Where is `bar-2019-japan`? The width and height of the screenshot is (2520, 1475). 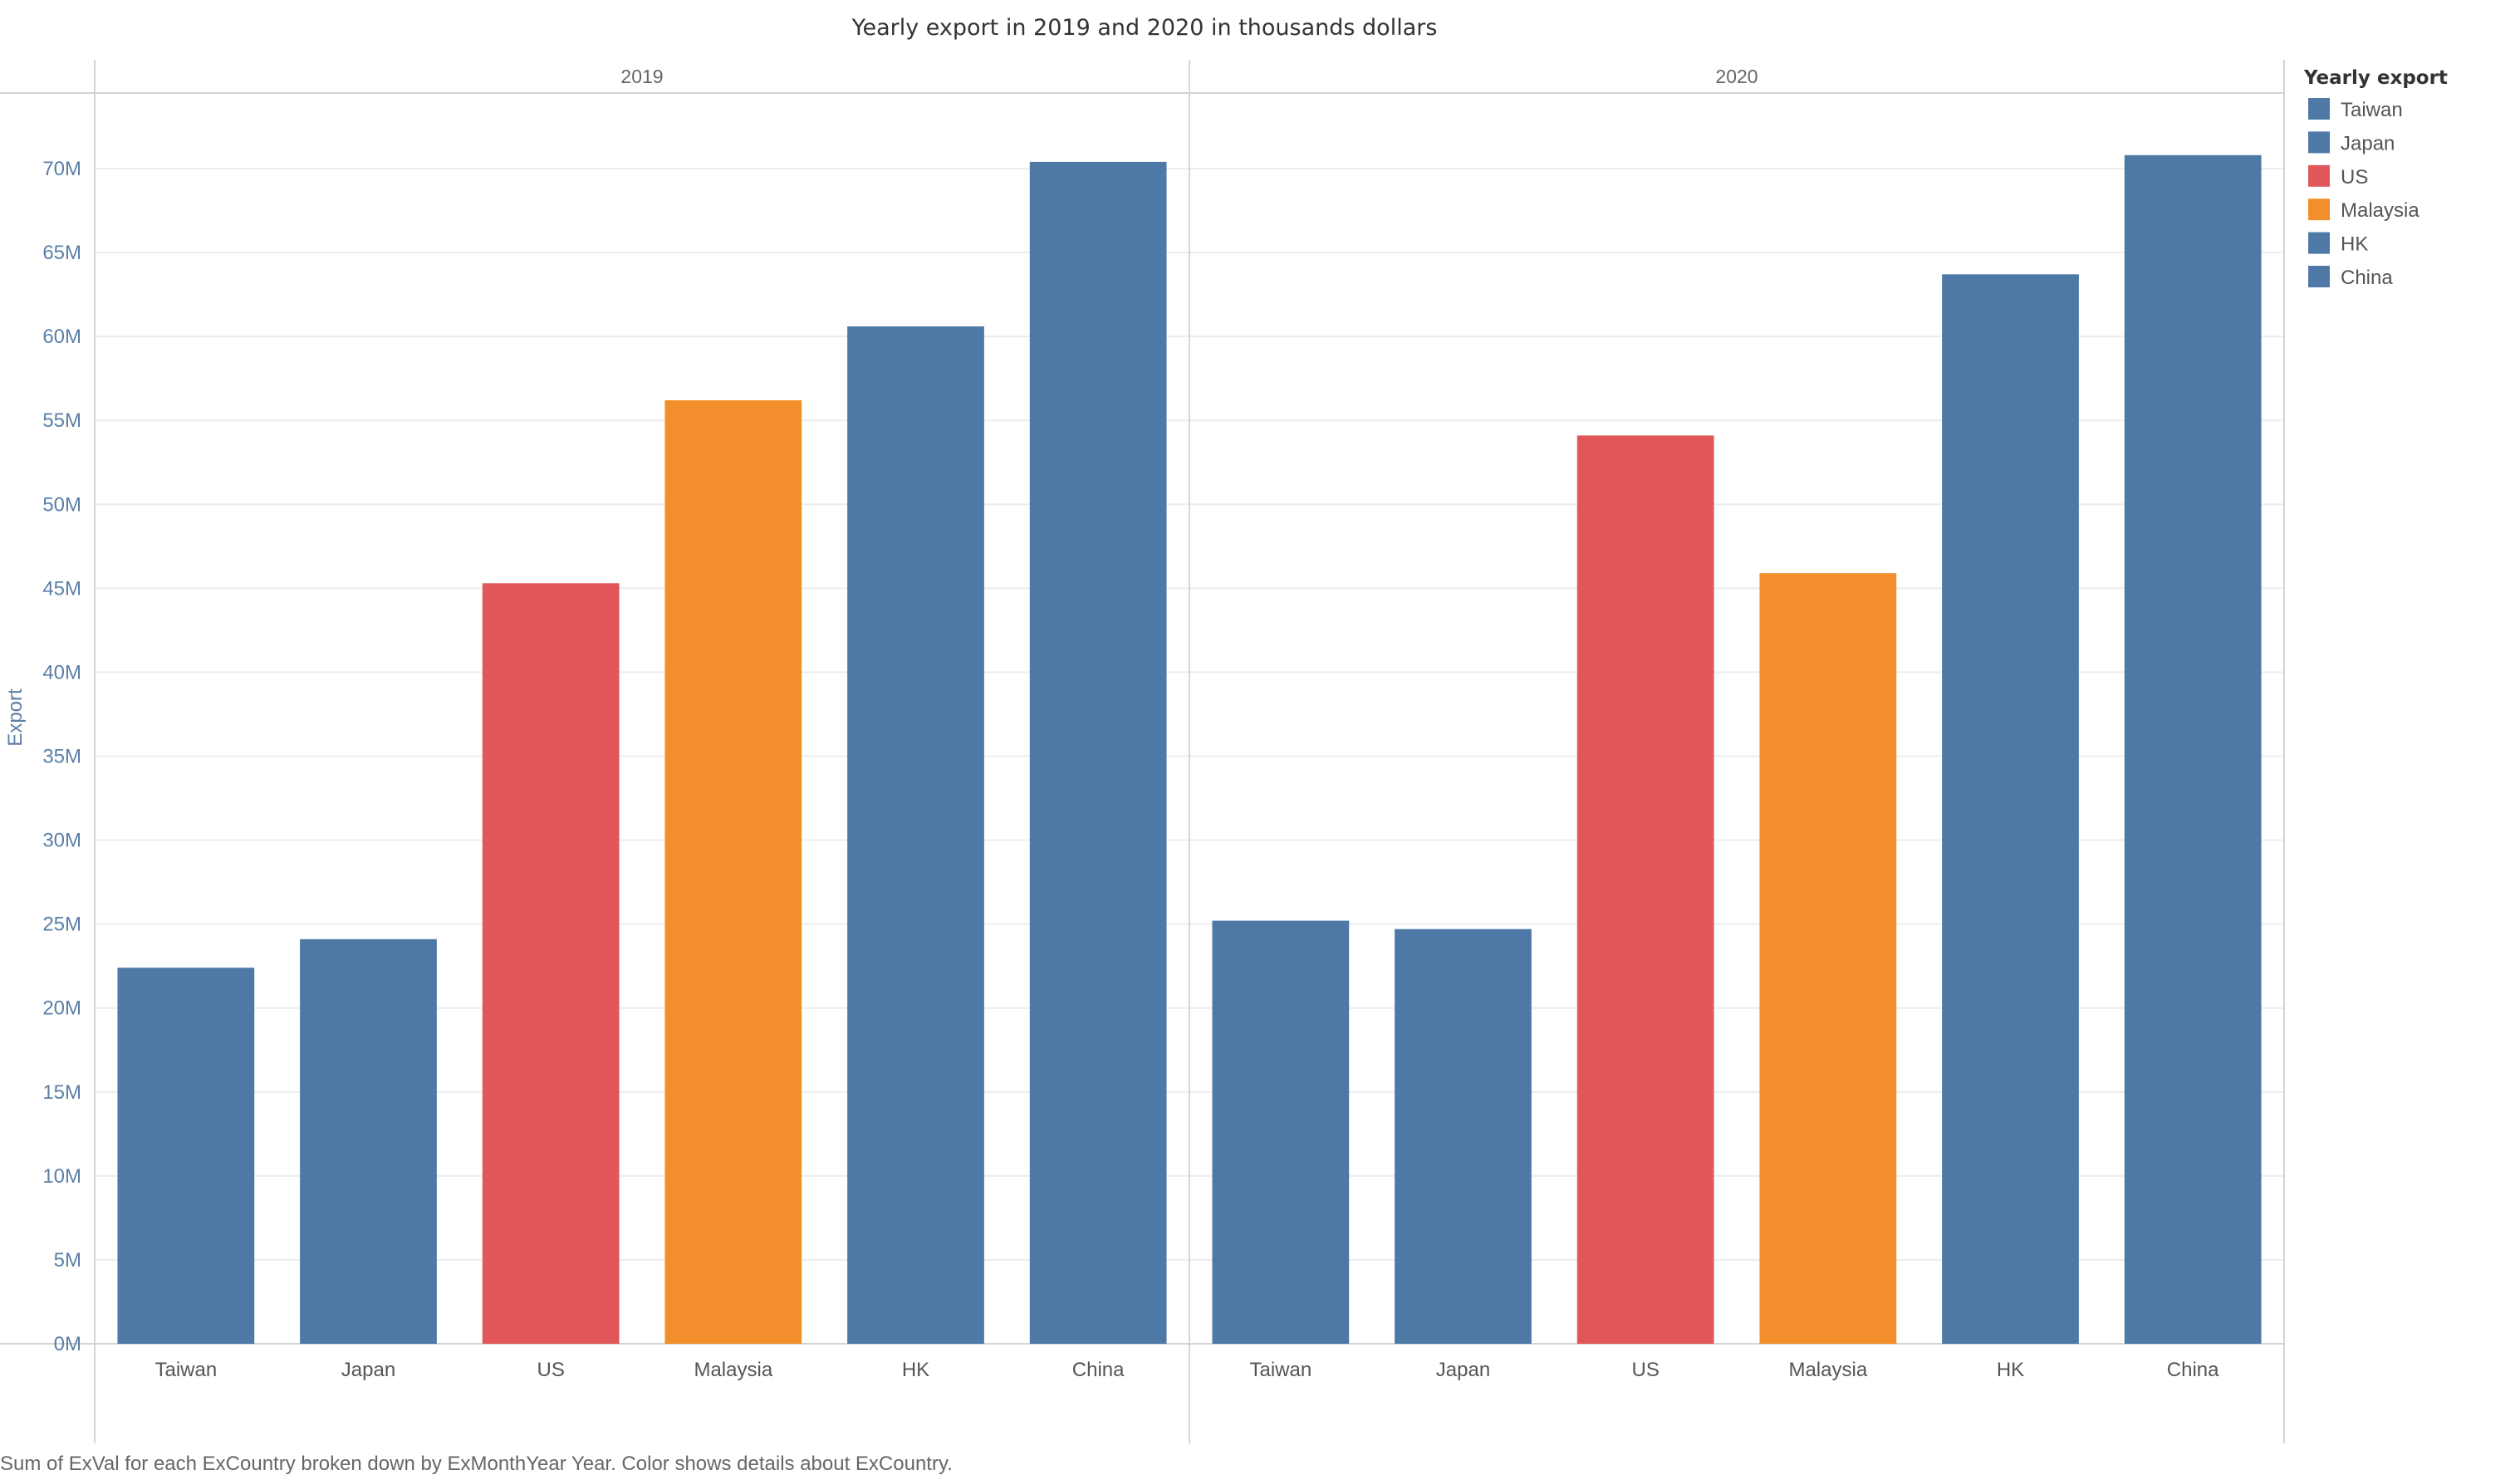 bar-2019-japan is located at coordinates (368, 1141).